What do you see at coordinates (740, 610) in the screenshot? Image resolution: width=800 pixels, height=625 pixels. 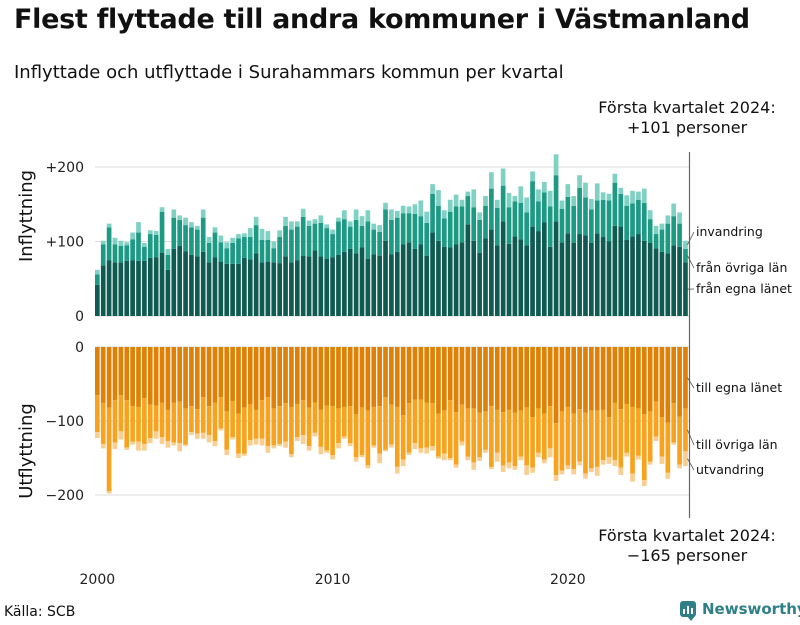 I see `brand-logo: Newsworthy` at bounding box center [740, 610].